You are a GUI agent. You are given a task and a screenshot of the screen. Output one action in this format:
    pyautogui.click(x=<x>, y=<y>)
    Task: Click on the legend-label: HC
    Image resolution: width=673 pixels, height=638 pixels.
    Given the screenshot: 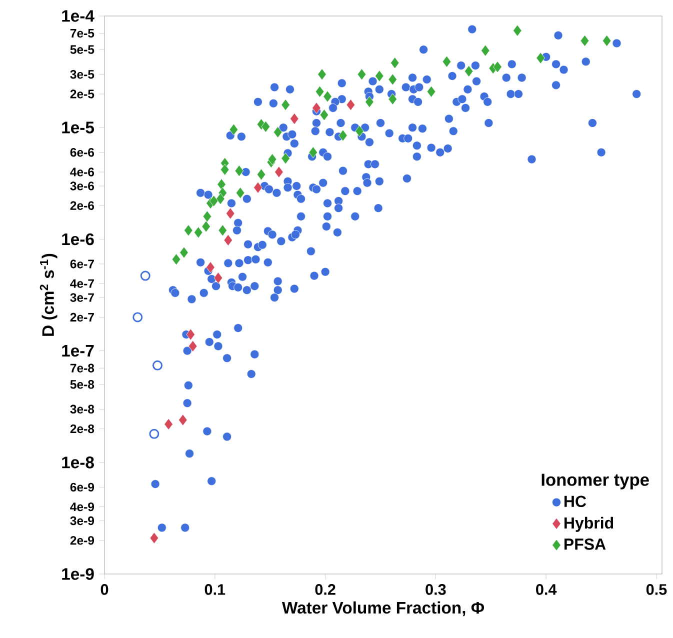 What is the action you would take?
    pyautogui.click(x=575, y=502)
    